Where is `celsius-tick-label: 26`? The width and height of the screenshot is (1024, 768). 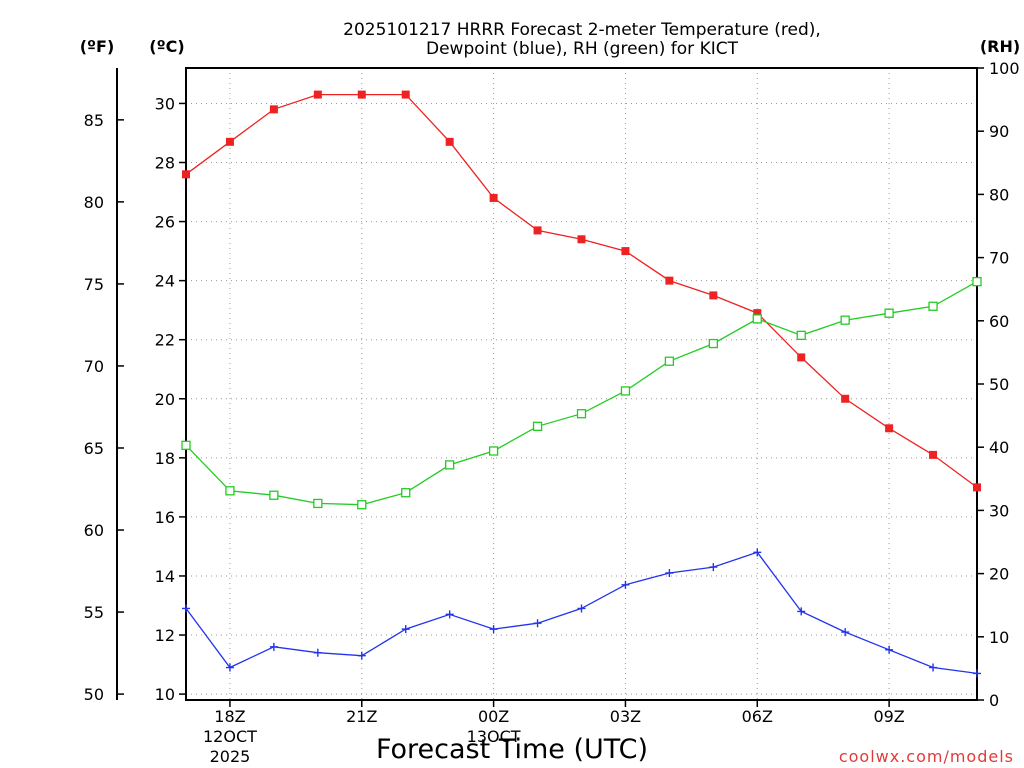 celsius-tick-label: 26 is located at coordinates (165, 222).